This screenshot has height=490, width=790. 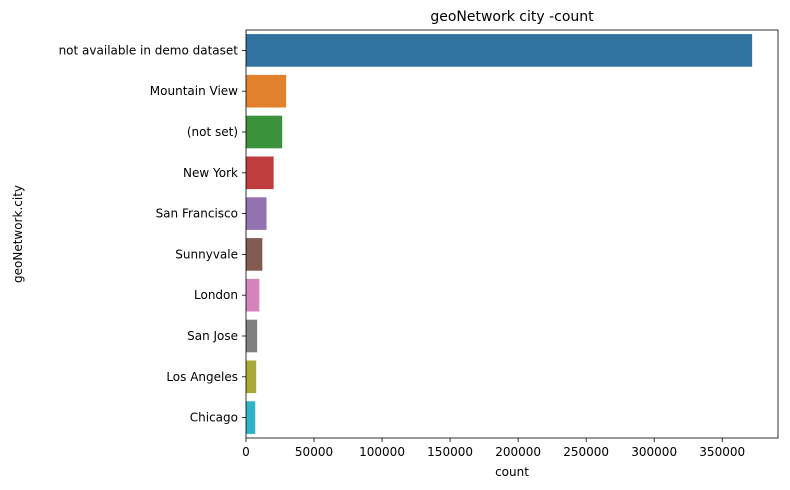 What do you see at coordinates (722, 452) in the screenshot?
I see `x-tick-label: 350000` at bounding box center [722, 452].